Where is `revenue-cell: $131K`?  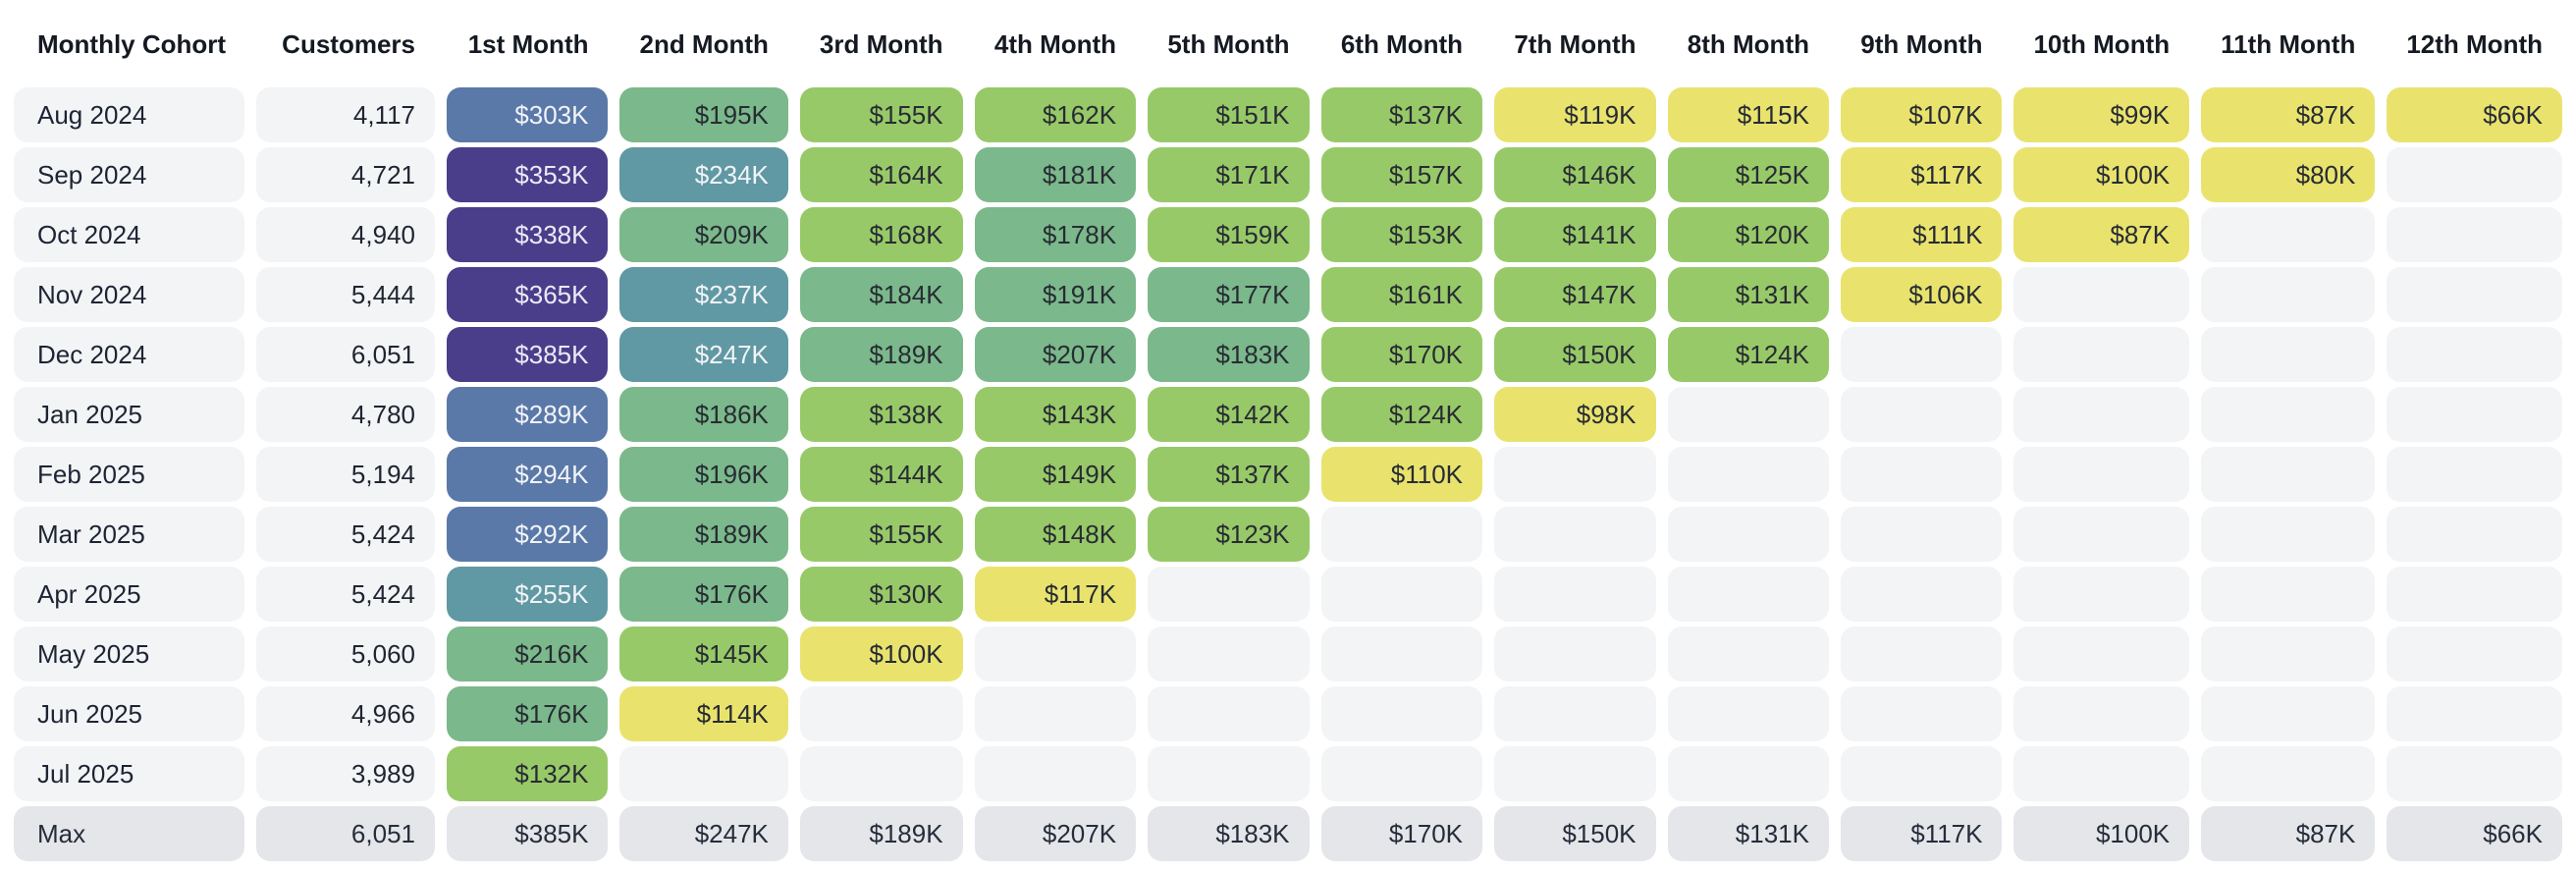 revenue-cell: $131K is located at coordinates (1748, 294).